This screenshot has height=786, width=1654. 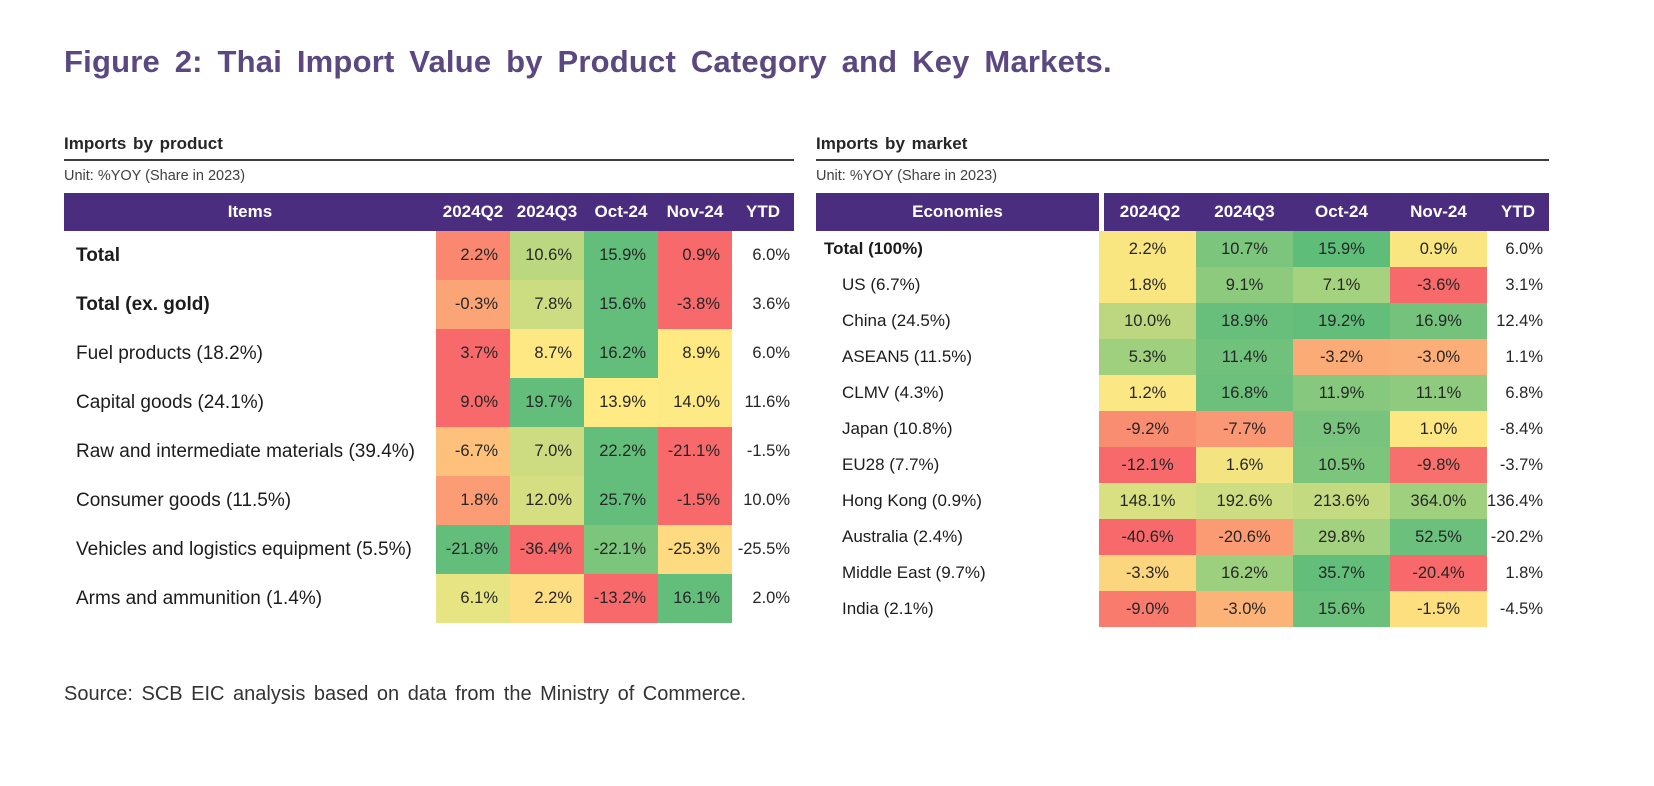 What do you see at coordinates (695, 500) in the screenshot?
I see `heatmap-cell-consumer-goods-11-5-nov-24: -1.5%` at bounding box center [695, 500].